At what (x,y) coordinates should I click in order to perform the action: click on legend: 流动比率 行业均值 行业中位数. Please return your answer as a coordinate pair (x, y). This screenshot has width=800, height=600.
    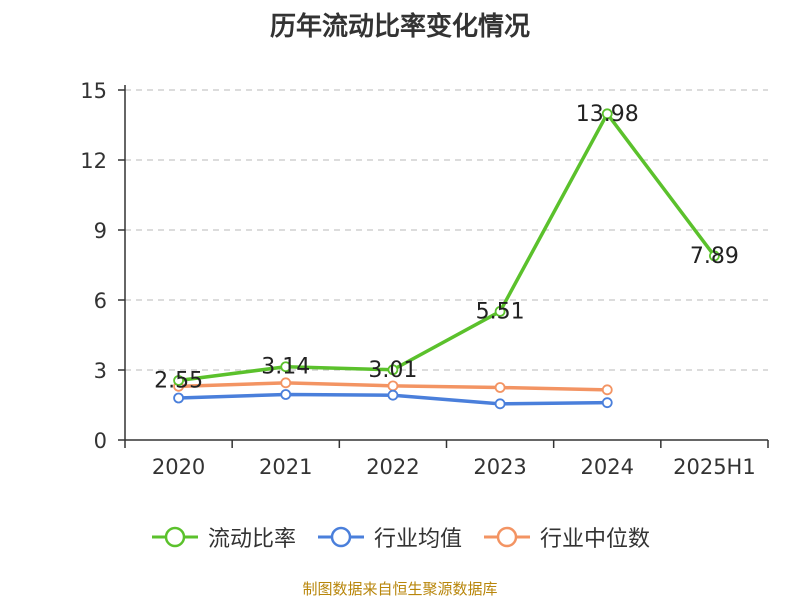
    Looking at the image, I should click on (400, 537).